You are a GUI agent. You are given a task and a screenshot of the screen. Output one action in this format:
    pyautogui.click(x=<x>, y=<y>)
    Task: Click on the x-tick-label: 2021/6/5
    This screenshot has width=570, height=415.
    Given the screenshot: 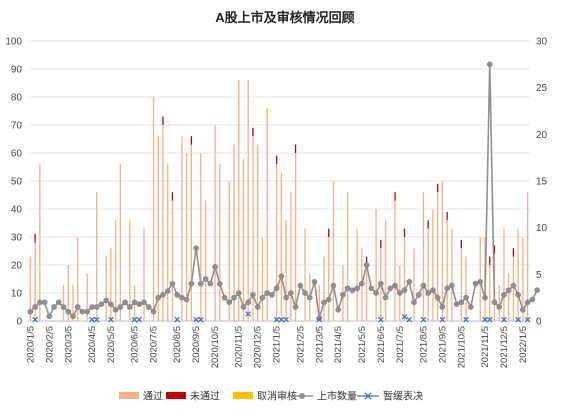 What is the action you would take?
    pyautogui.click(x=381, y=344)
    